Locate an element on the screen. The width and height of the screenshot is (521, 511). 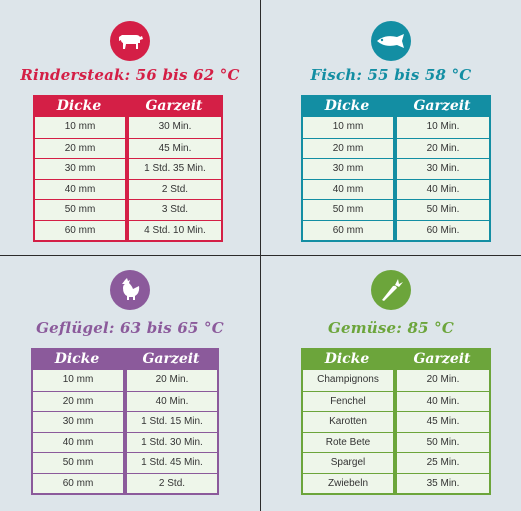
horizontal-divider is located at coordinates (260, 255).